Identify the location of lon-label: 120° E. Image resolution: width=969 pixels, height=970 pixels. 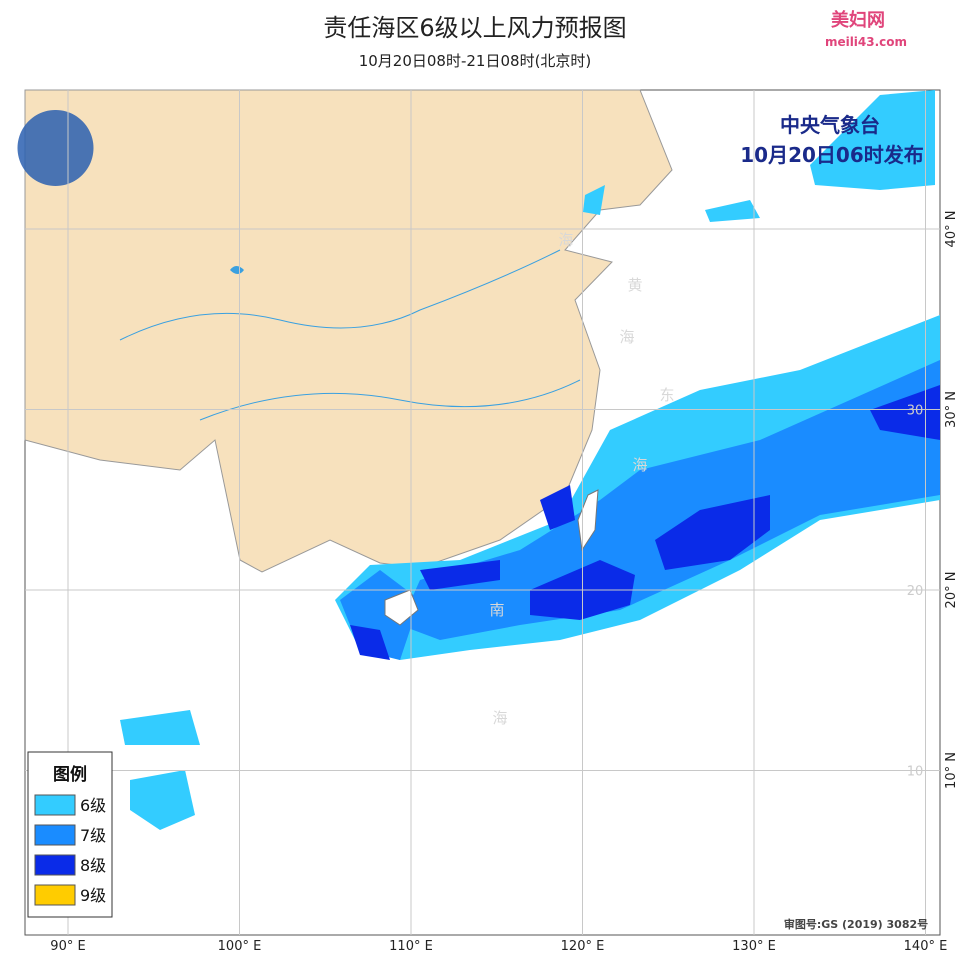
(583, 946).